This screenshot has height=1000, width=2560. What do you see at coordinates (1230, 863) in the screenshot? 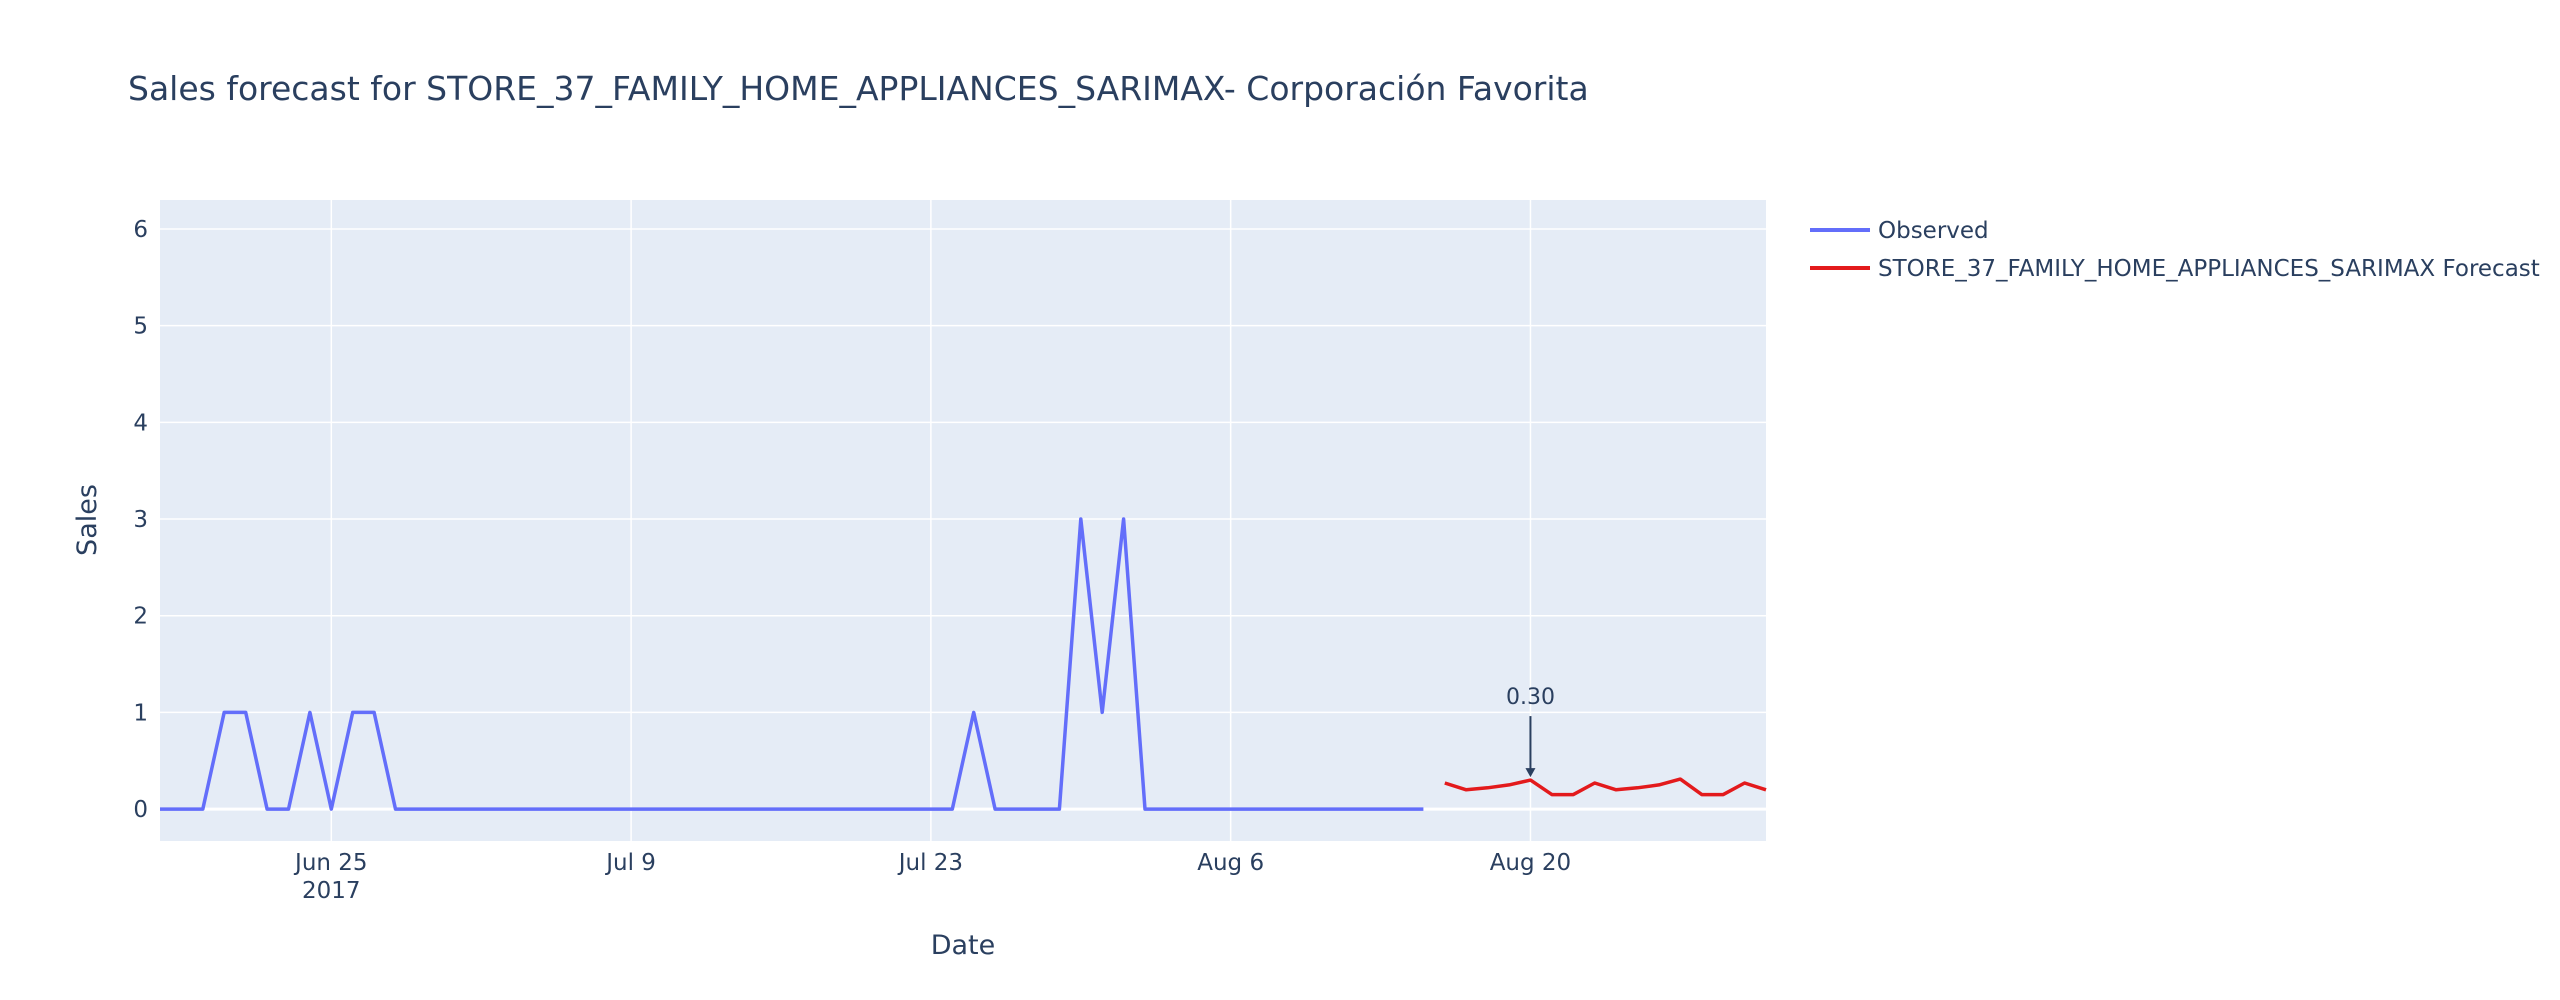
I see `x-tick-label: Aug 6` at bounding box center [1230, 863].